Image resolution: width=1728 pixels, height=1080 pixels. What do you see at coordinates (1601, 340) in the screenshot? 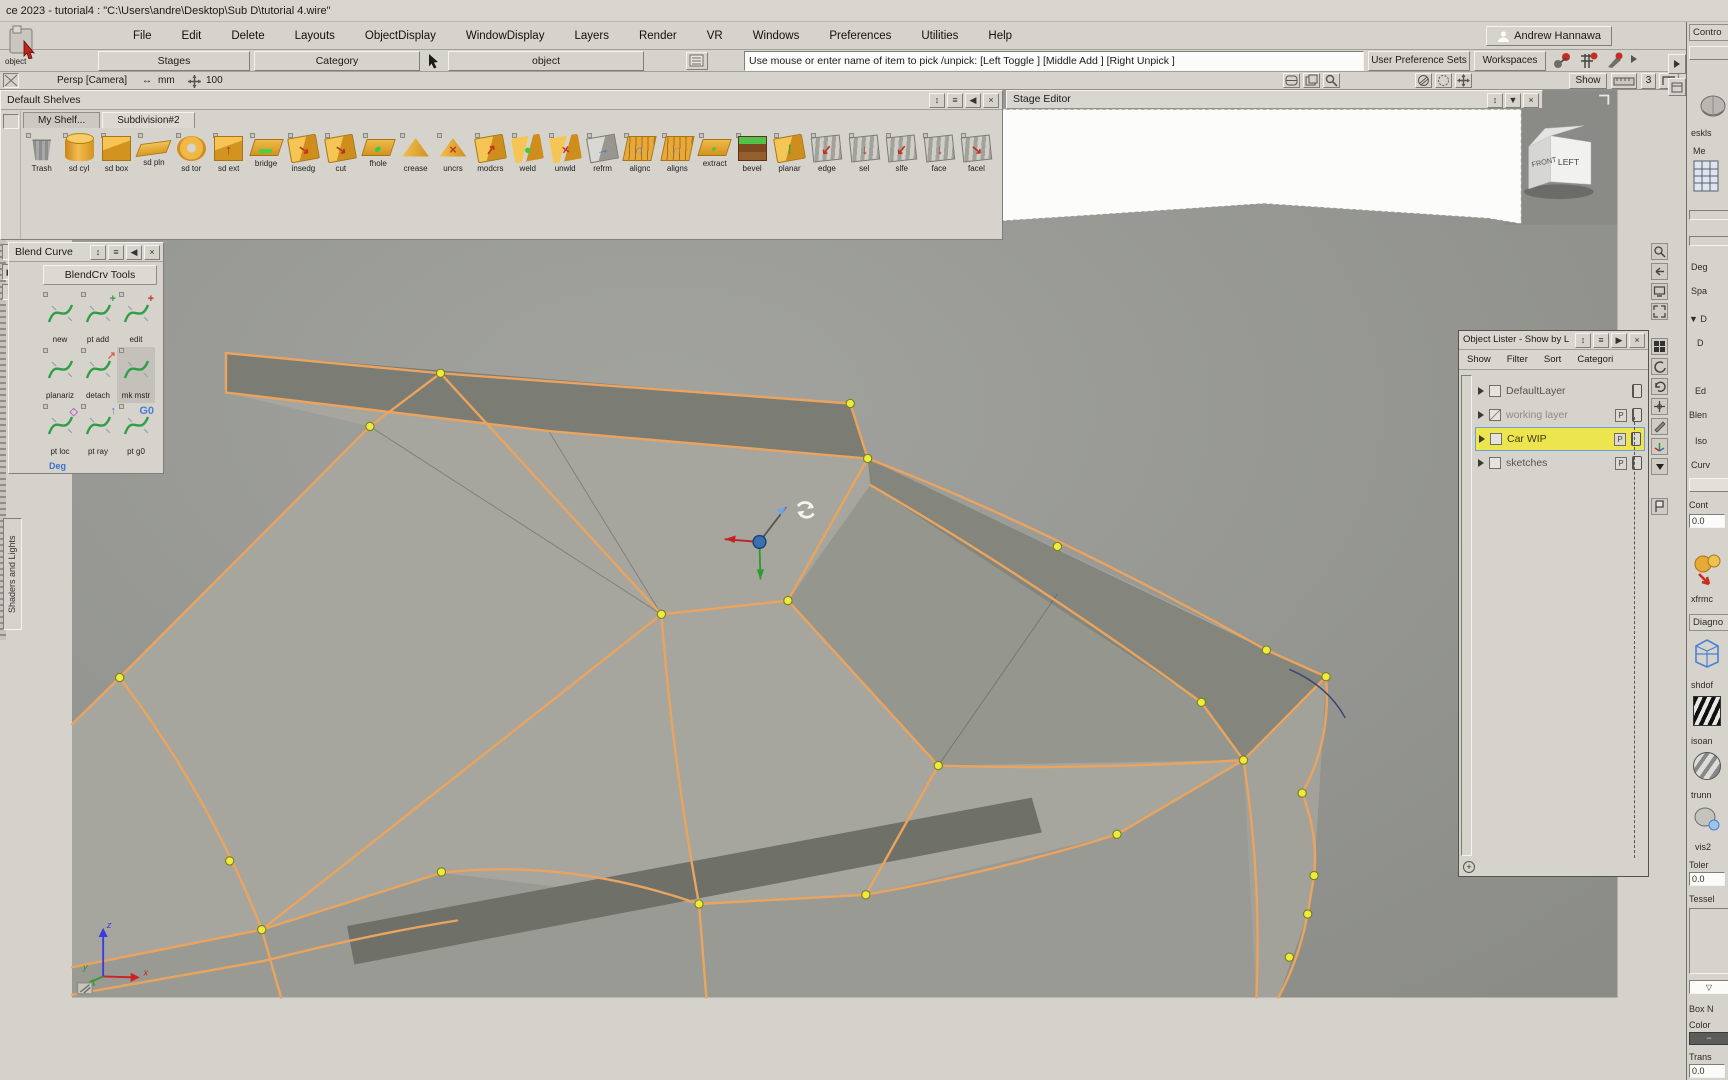
I see `lister-list-icon: ≡` at bounding box center [1601, 340].